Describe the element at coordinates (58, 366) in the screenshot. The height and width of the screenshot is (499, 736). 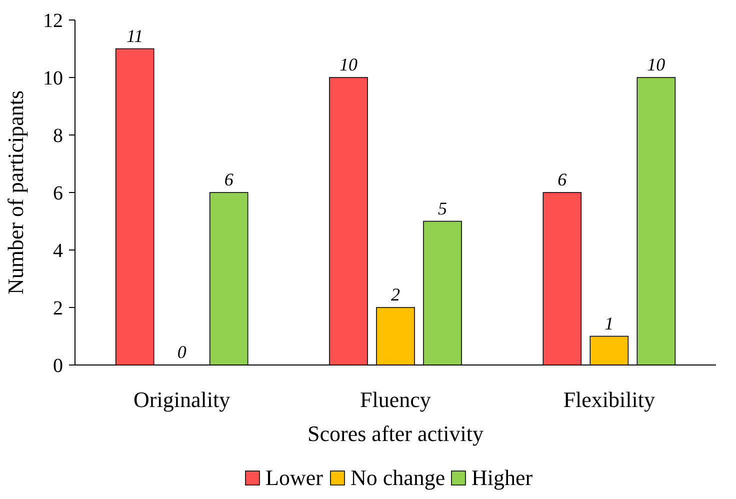
I see `y-tick-label: 0` at that location.